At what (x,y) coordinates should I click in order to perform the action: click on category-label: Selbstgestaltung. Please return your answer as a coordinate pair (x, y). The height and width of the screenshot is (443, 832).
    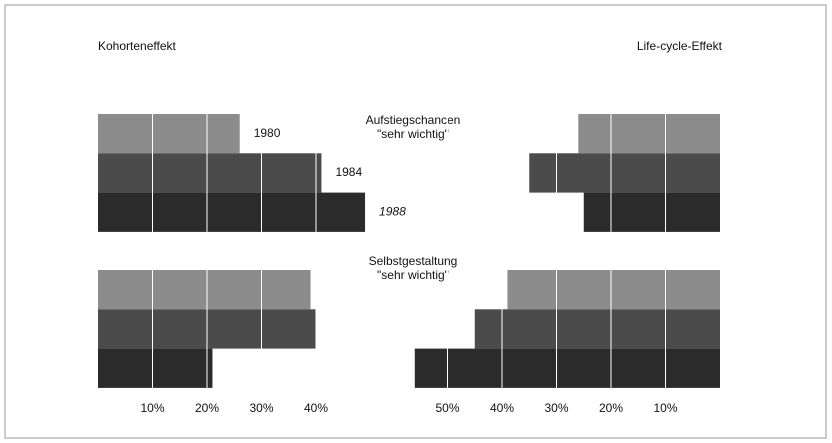
    Looking at the image, I should click on (413, 261).